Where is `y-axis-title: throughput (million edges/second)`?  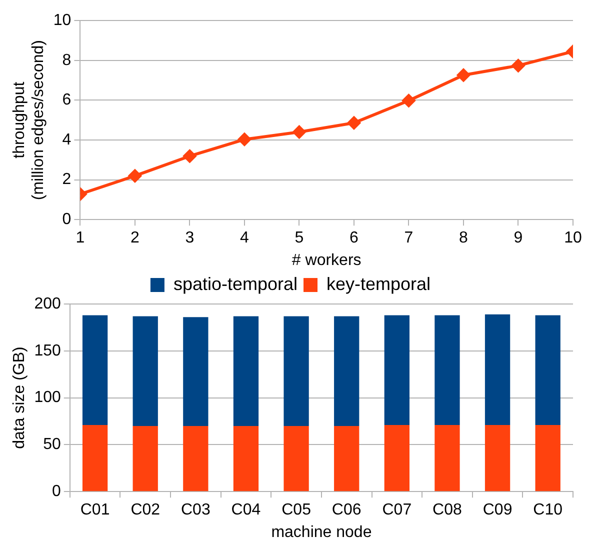
y-axis-title: throughput (million edges/second) is located at coordinates (29, 120).